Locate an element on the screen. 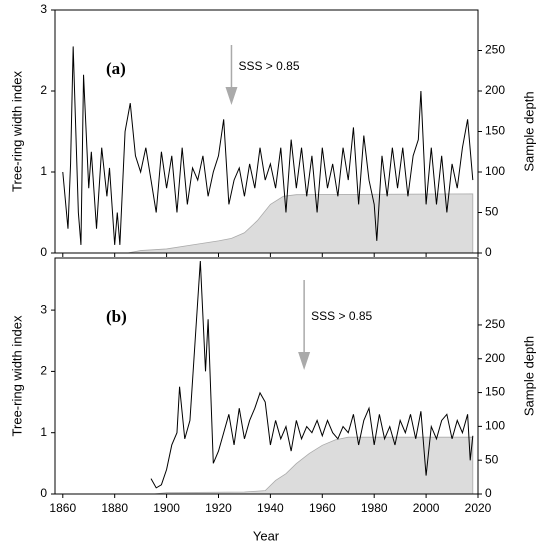 This screenshot has height=550, width=543. x-tick-label: 2020 is located at coordinates (478, 508).